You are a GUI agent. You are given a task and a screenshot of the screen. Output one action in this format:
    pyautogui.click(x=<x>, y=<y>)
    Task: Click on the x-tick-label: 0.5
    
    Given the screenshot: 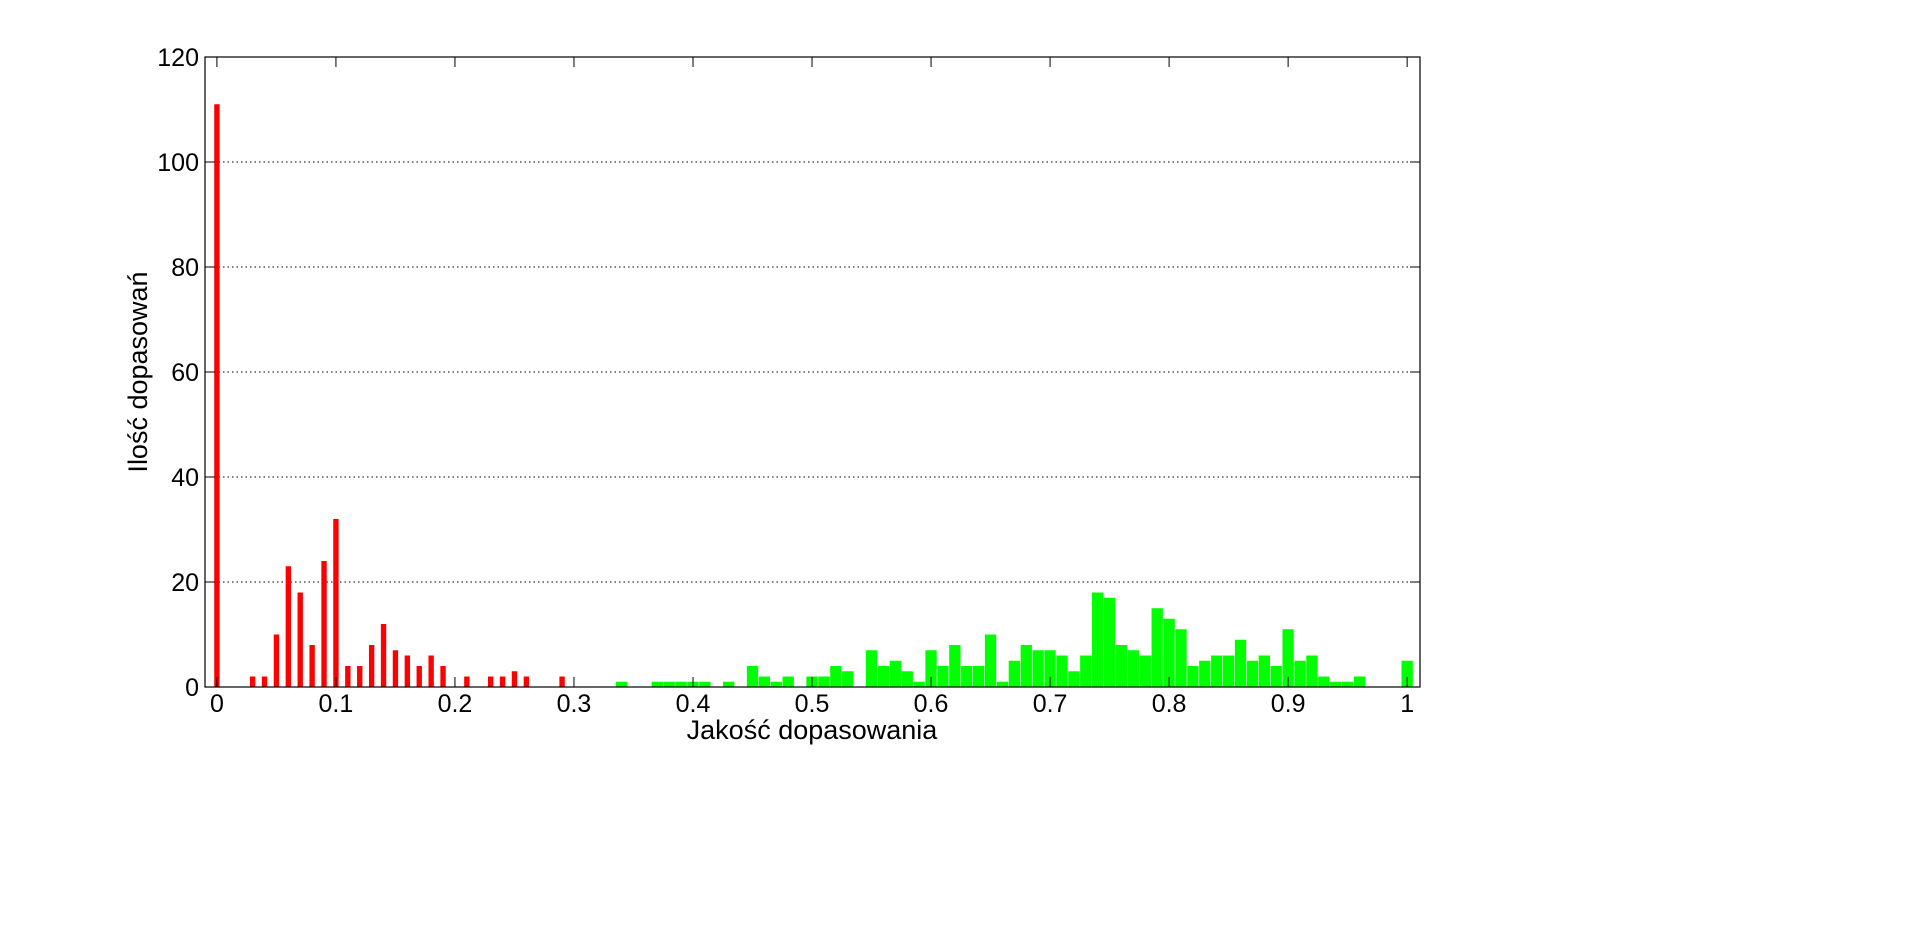 What is the action you would take?
    pyautogui.click(x=812, y=704)
    